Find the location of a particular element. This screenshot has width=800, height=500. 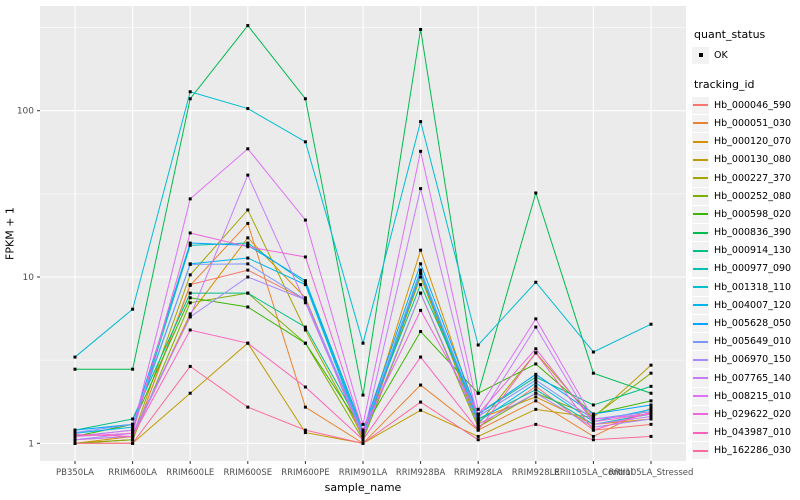

legend-item-Hb_000130_080: Hb_000130_080 is located at coordinates (746, 160).